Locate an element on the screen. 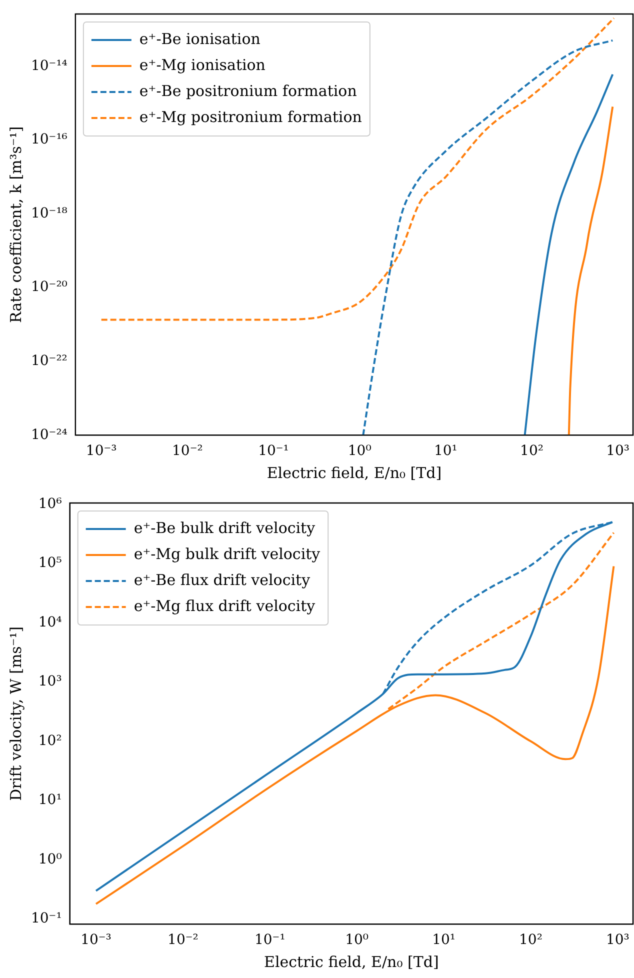 This screenshot has width=634, height=978. legend-label: e⁺-Be bulk drift velocity is located at coordinates (225, 527).